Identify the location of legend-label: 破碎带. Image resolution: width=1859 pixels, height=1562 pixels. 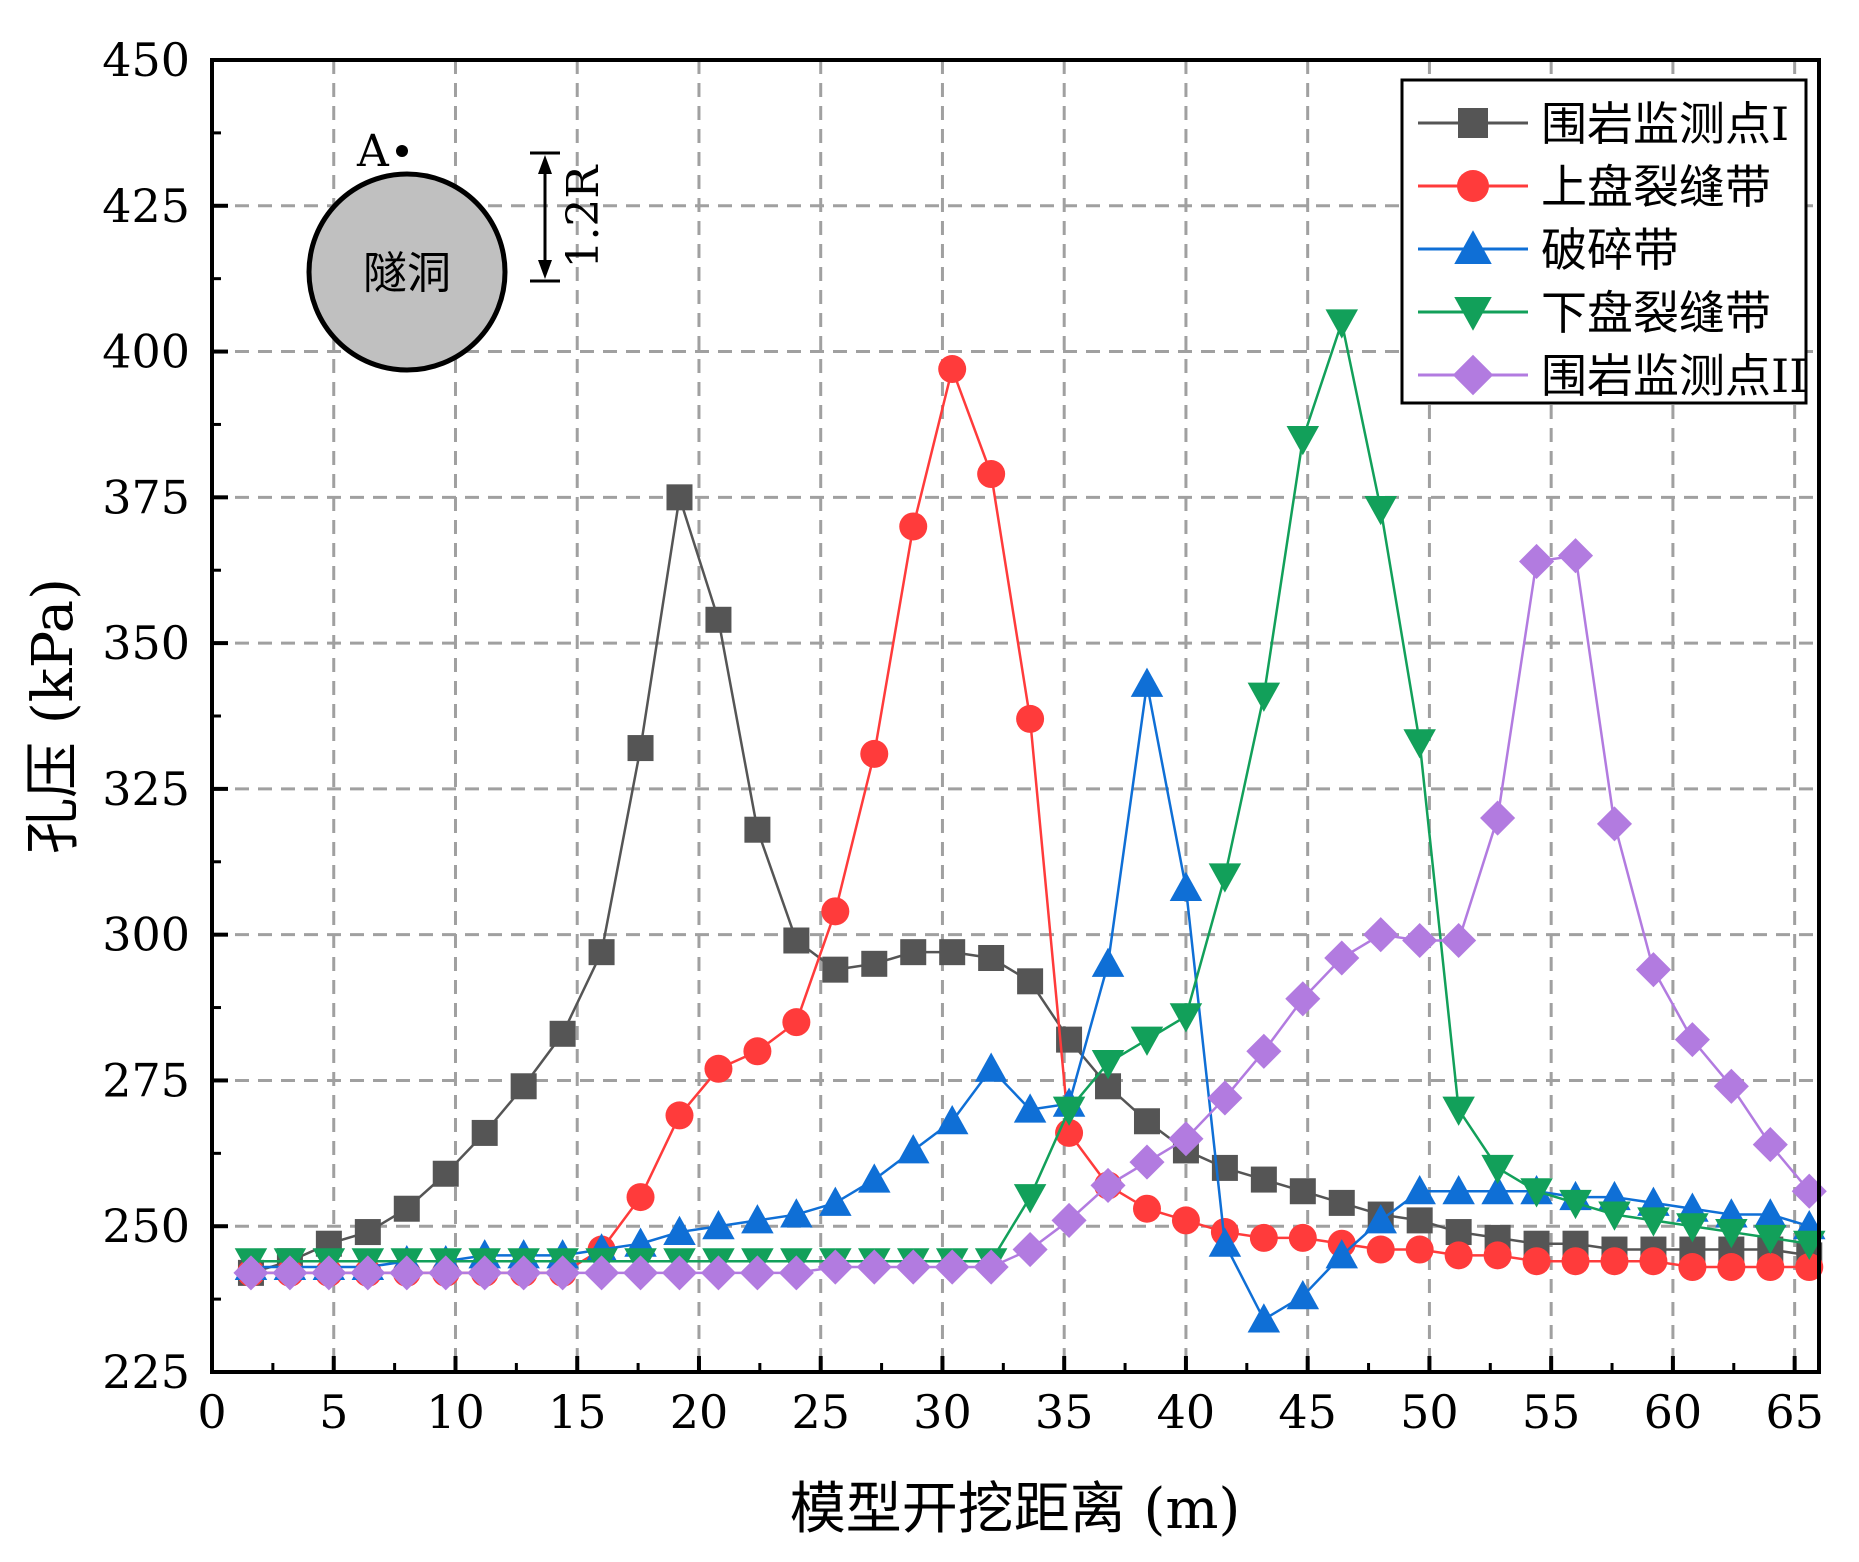
(1610, 250).